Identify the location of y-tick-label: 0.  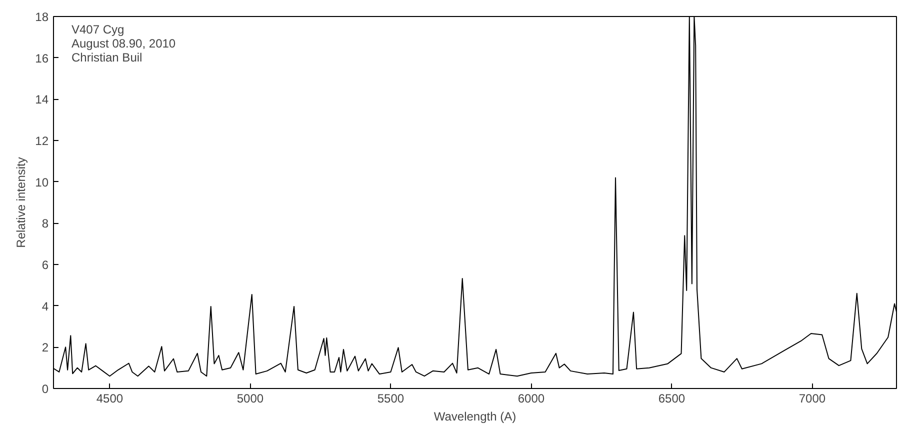
(45, 389).